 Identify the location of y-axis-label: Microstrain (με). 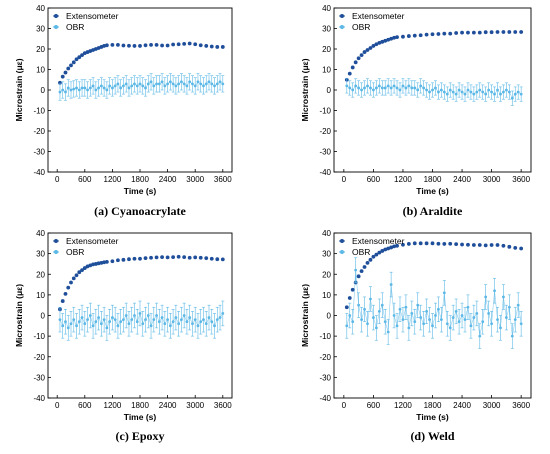
(19, 89).